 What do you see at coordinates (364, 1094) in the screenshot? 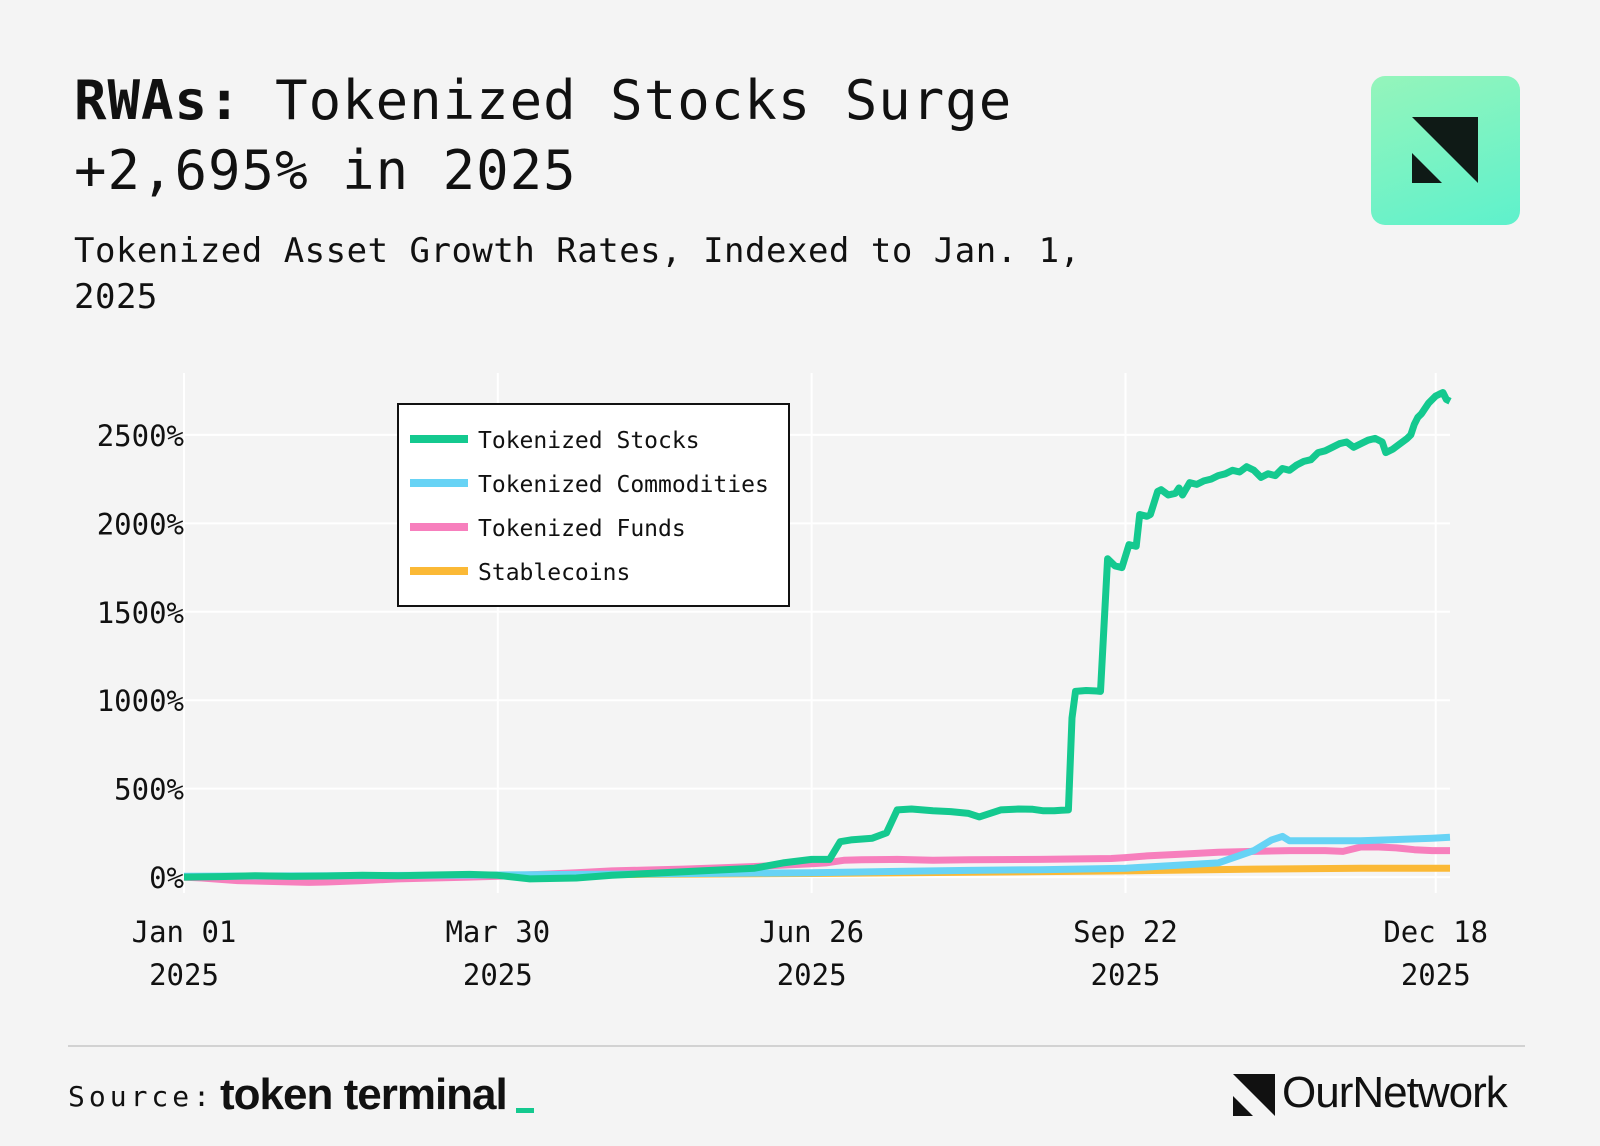
I see `token-terminal-logo: token terminal` at bounding box center [364, 1094].